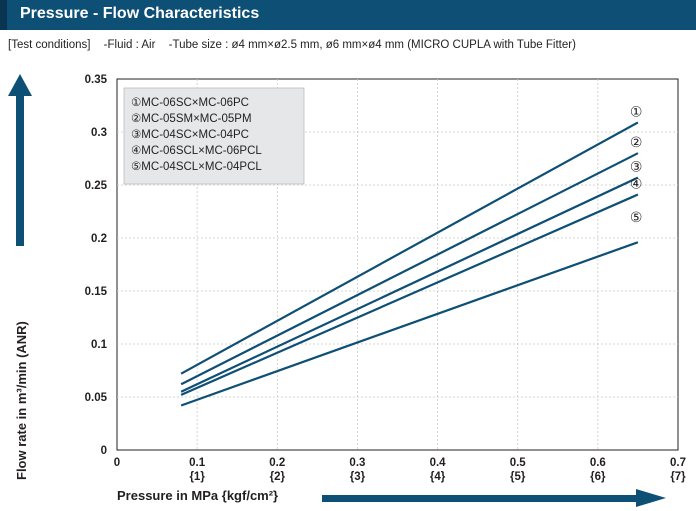 This screenshot has width=696, height=511. Describe the element at coordinates (197, 477) in the screenshot. I see `x-tick-label-kgf: {1}` at that location.